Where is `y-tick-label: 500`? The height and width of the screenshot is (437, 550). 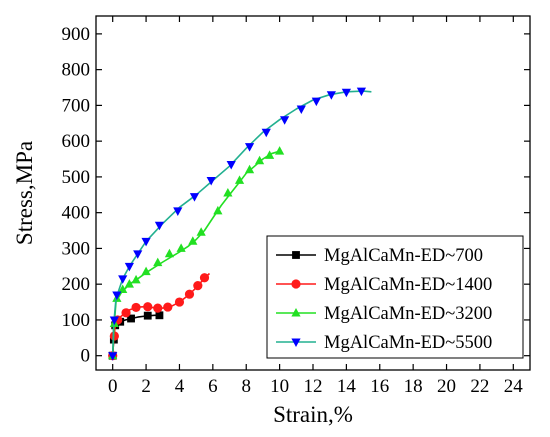
y-tick-label: 500 is located at coordinates (76, 177).